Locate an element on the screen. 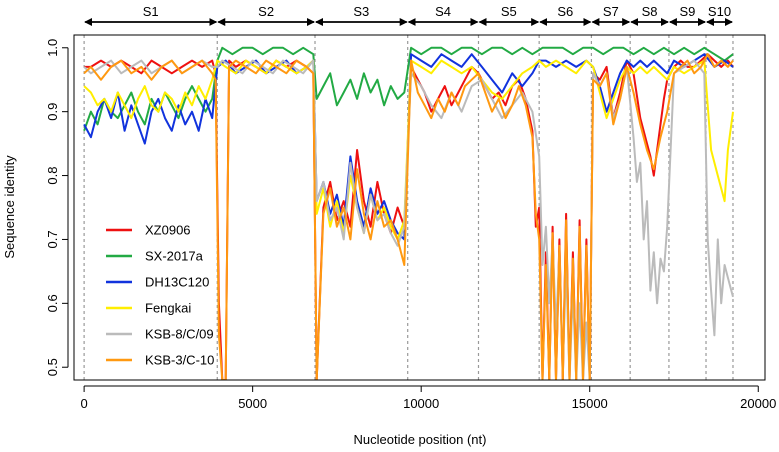  y-tick-label: 0.6 is located at coordinates (52, 303).